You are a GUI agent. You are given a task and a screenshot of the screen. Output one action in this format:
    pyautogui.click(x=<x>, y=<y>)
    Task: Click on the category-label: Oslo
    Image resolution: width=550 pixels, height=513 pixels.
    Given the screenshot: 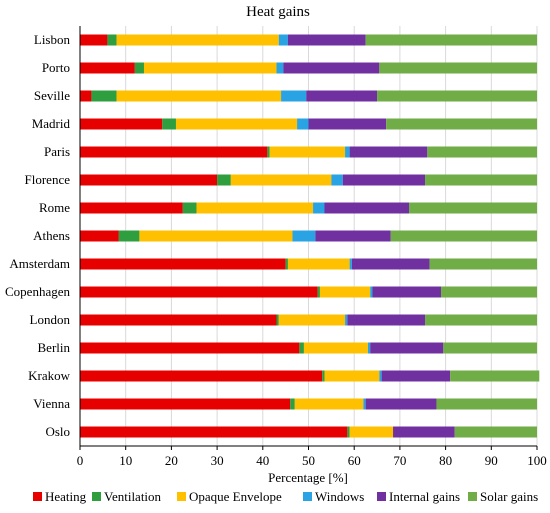 What is the action you would take?
    pyautogui.click(x=57, y=431)
    